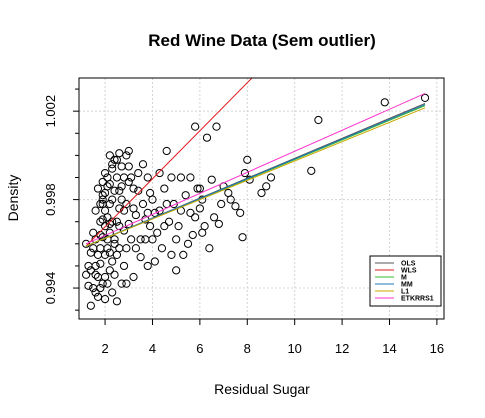 Image resolution: width=485 pixels, height=418 pixels. What do you see at coordinates (409, 271) in the screenshot?
I see `legend-label: WLS` at bounding box center [409, 271].